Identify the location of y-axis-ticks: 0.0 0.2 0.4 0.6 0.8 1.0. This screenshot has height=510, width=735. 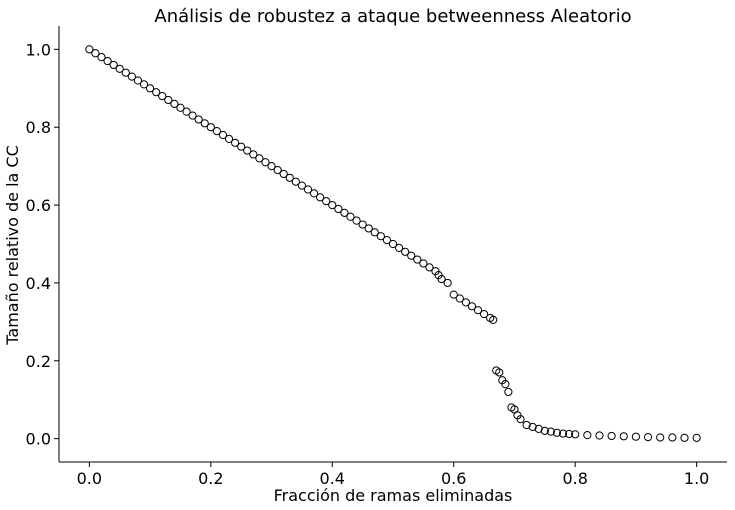
(42, 244).